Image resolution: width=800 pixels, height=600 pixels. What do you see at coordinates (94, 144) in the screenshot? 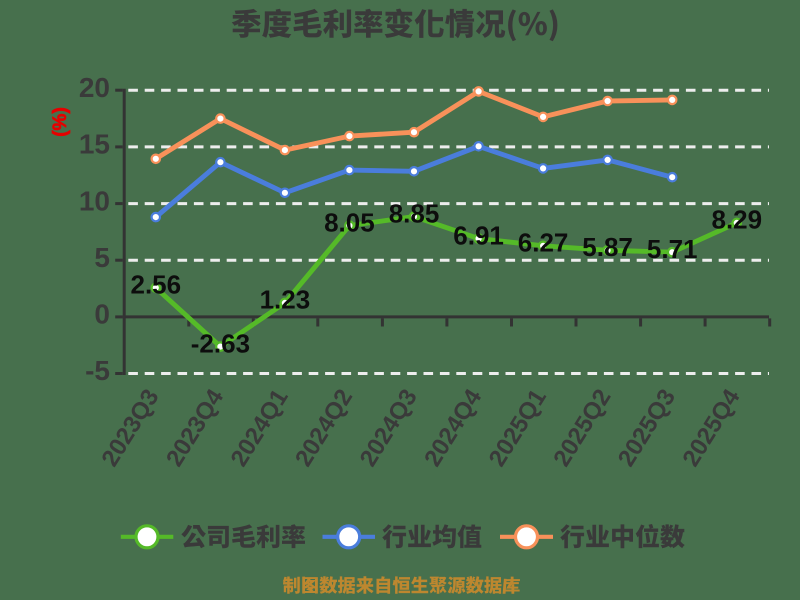
I see `svg-text: 15` at bounding box center [94, 144].